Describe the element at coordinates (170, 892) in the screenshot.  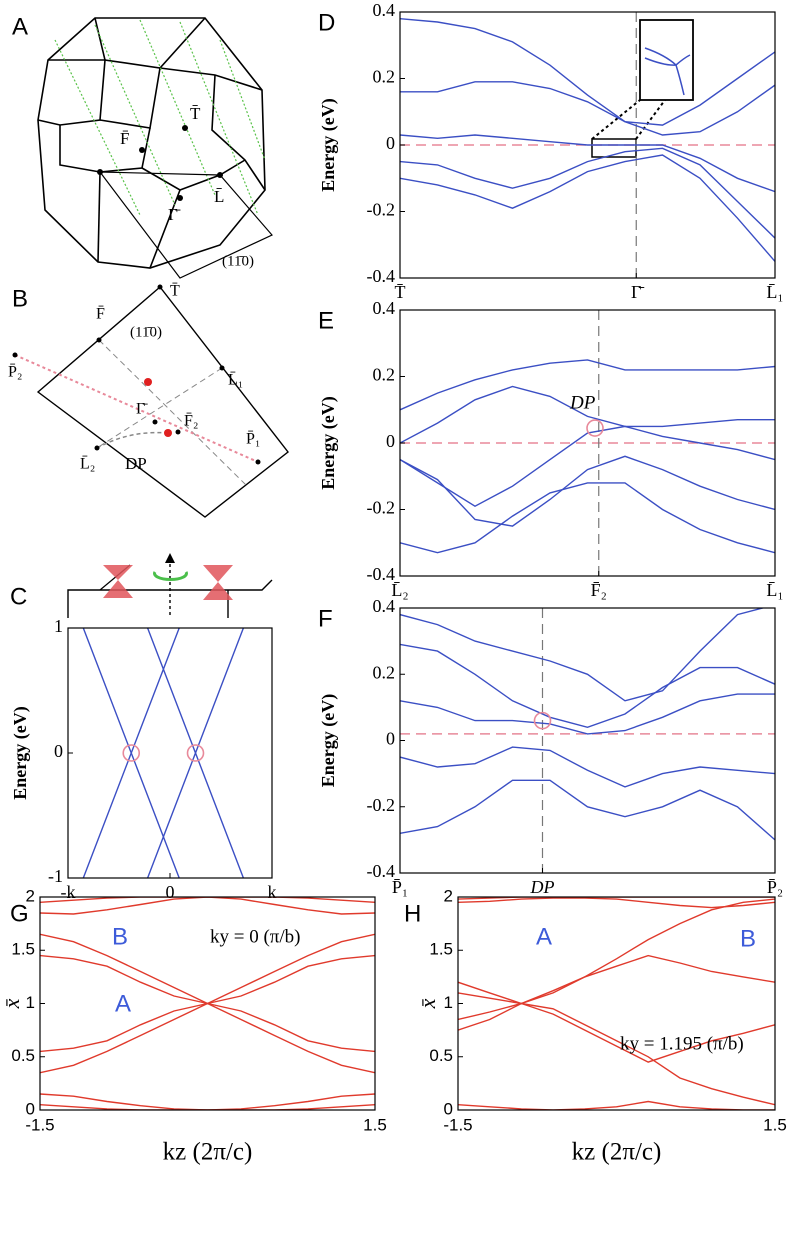
I see `x-tick-label: 0` at that location.